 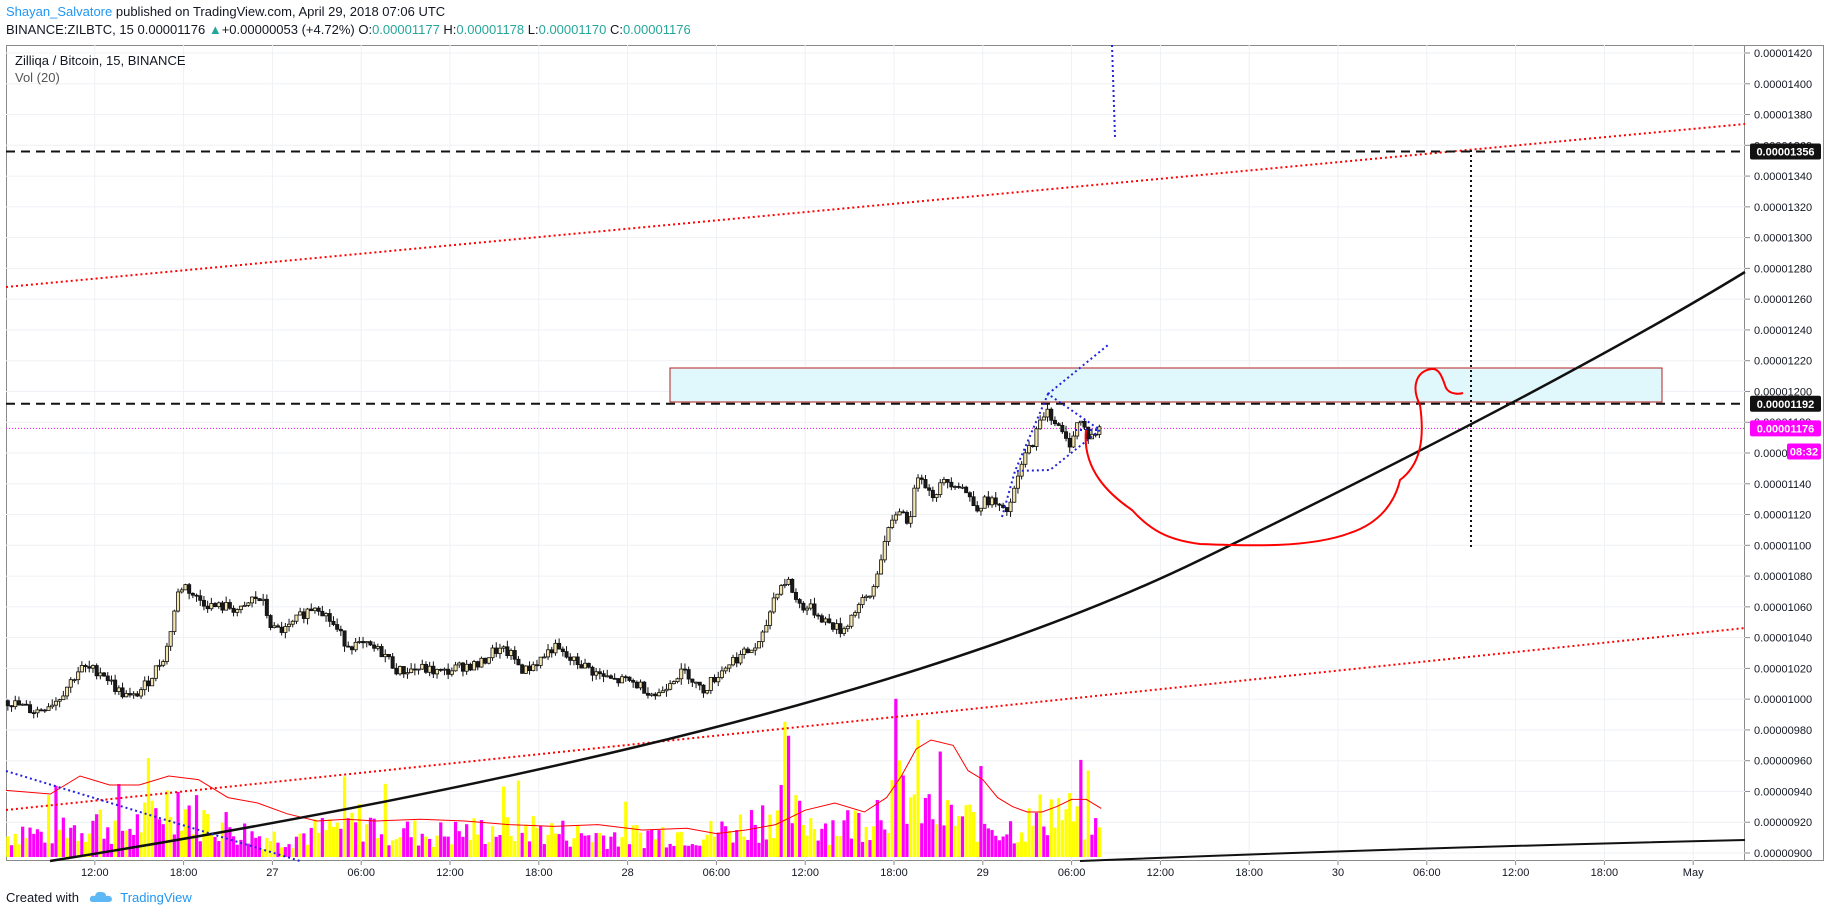 I want to click on price-label-text: 0.00001356, so click(x=1785, y=152).